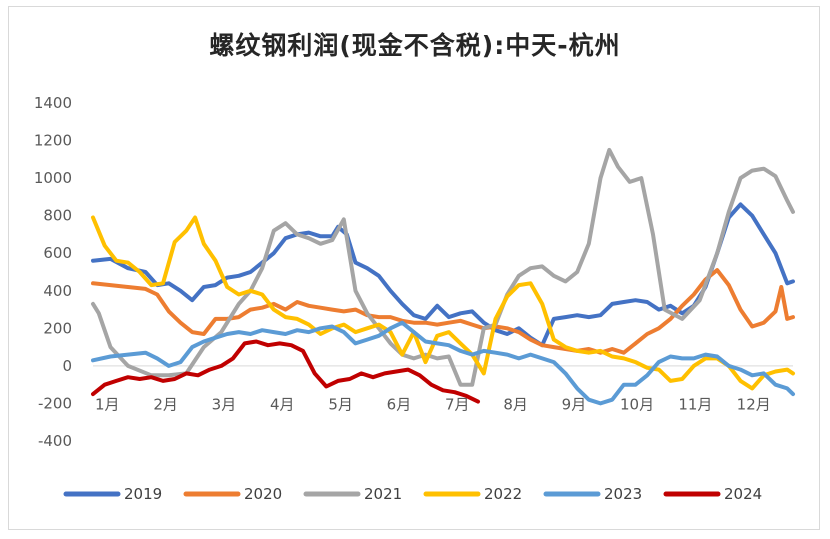  Describe the element at coordinates (55, 441) in the screenshot. I see `y-tick-label: -400` at that location.